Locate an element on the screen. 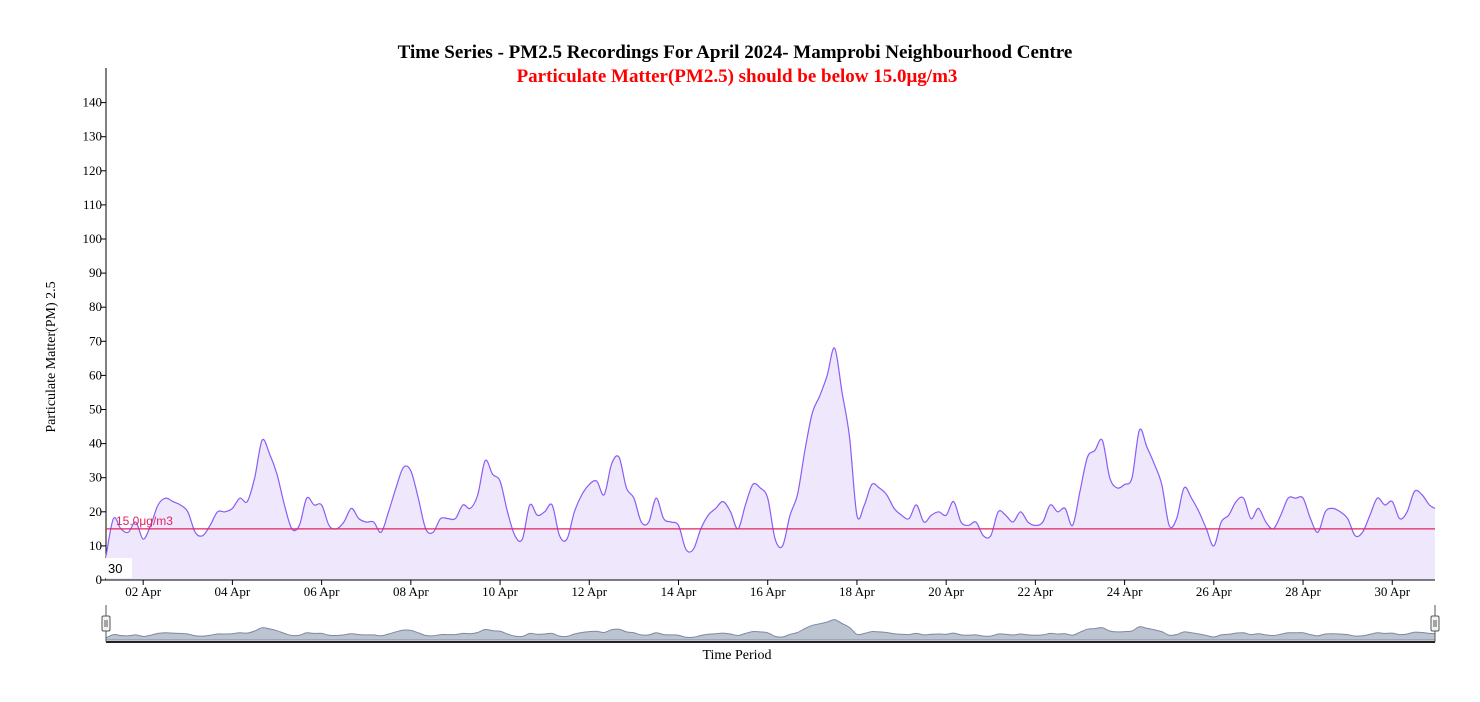  x-axis-label: Time Period is located at coordinates (736, 655).